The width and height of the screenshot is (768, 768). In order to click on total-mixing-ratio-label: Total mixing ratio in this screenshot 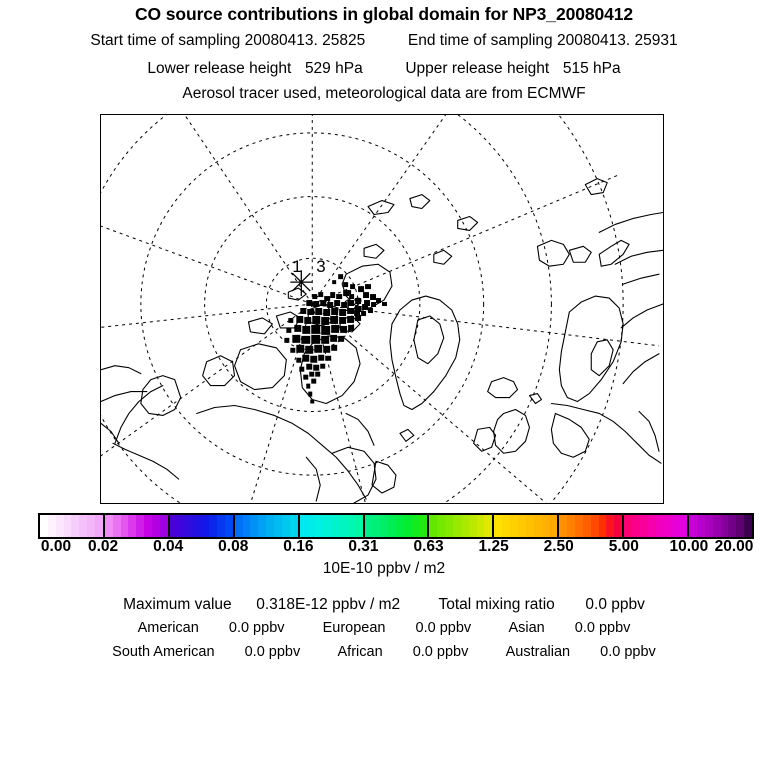, I will do `click(496, 604)`.